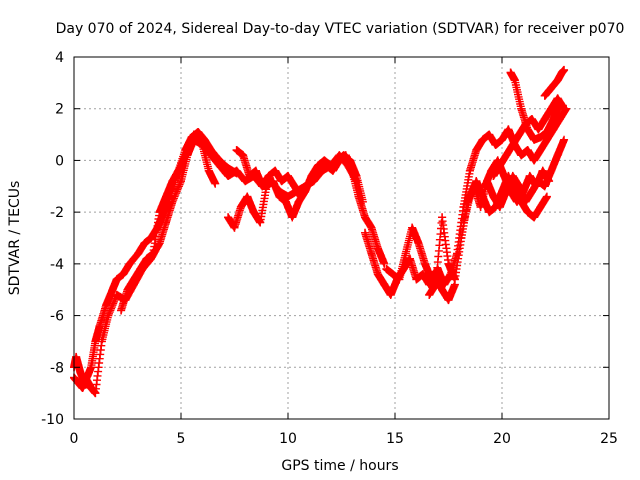 The width and height of the screenshot is (640, 480). I want to click on y-tick-label: -4, so click(57, 265).